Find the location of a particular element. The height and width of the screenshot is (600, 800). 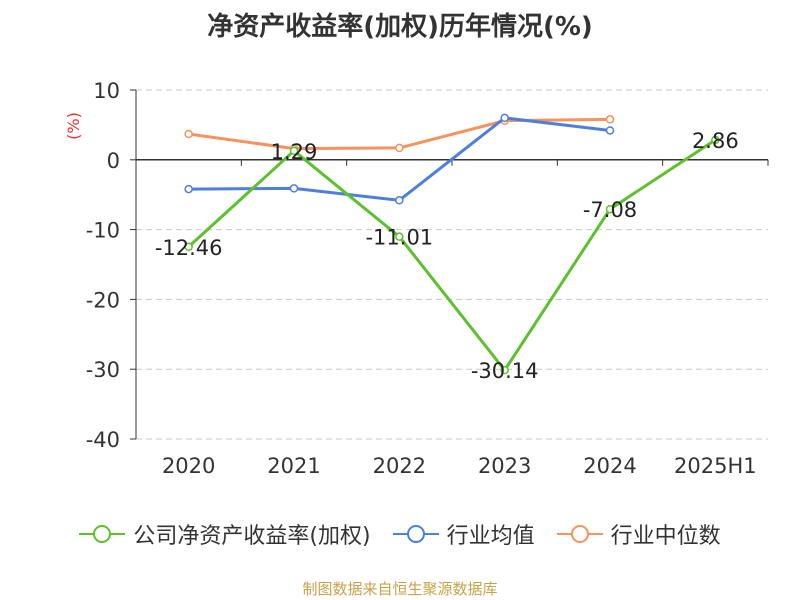

legend-item-industry-mean: 行业均值 is located at coordinates (463, 534).